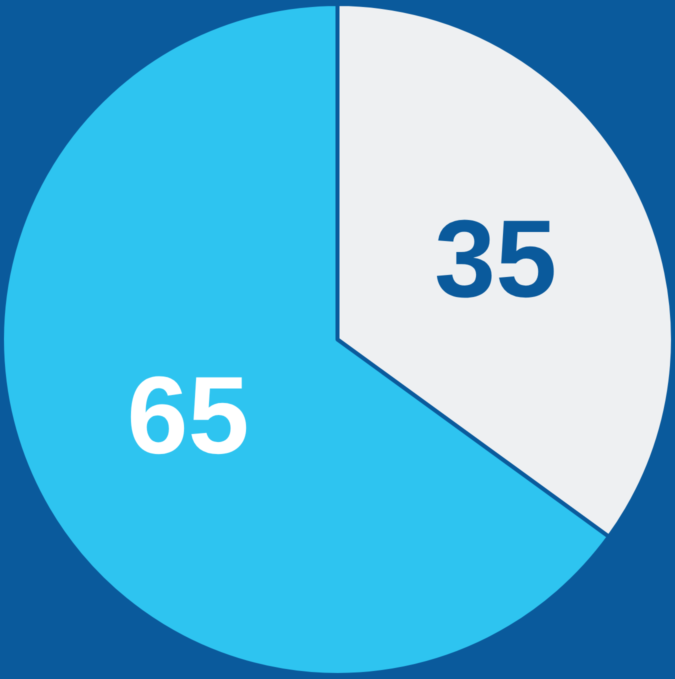 The width and height of the screenshot is (675, 679). What do you see at coordinates (495, 258) in the screenshot?
I see `data-label: 35` at bounding box center [495, 258].